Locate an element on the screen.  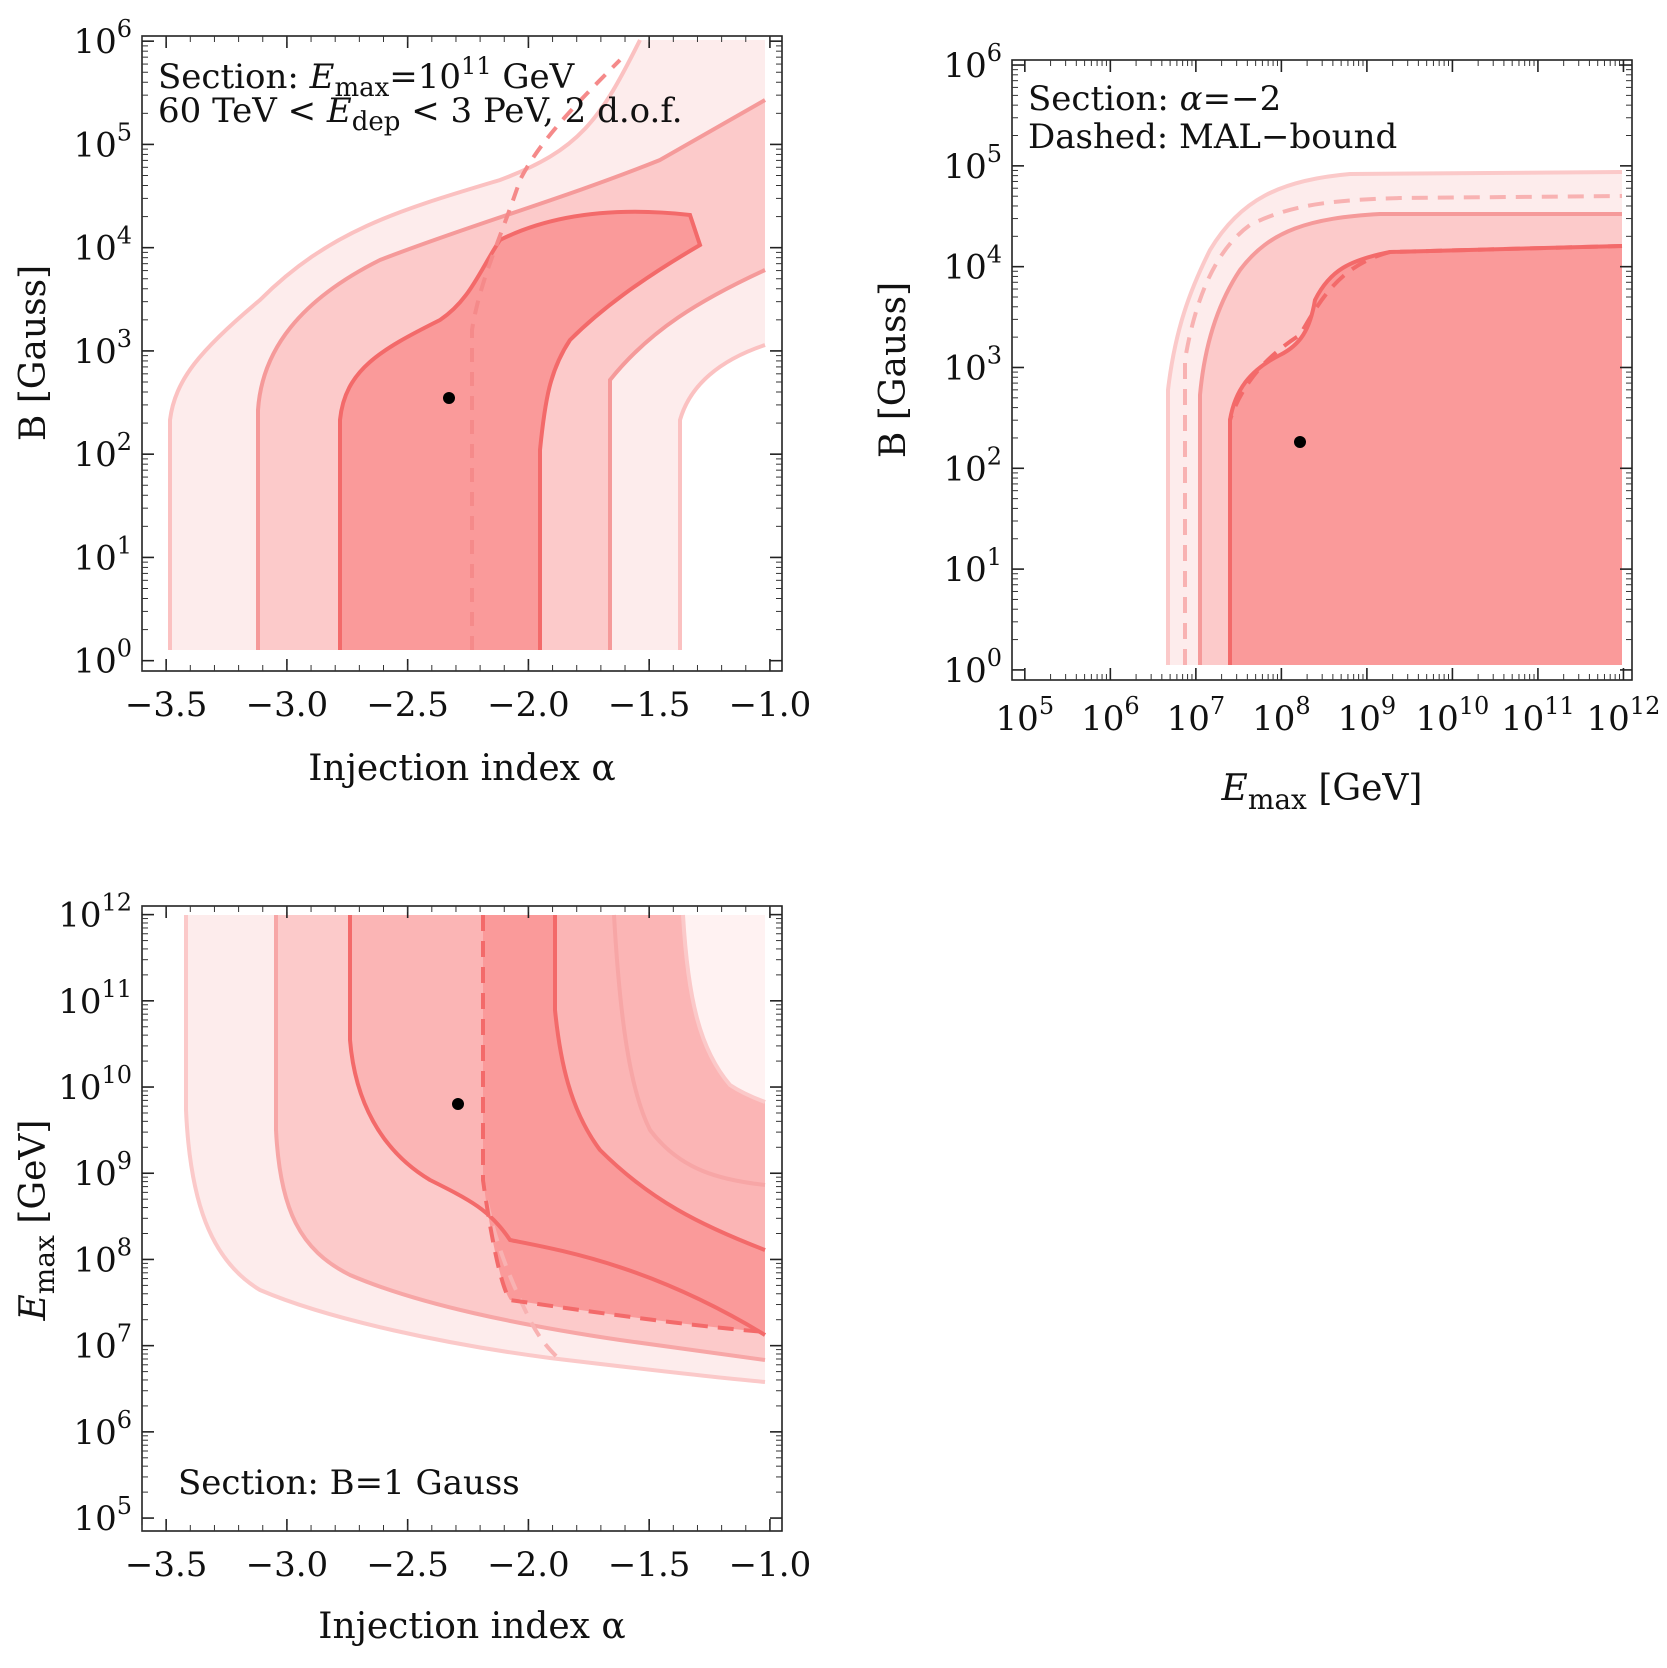
x-tick-label: 10⁶ is located at coordinates (1110, 715).